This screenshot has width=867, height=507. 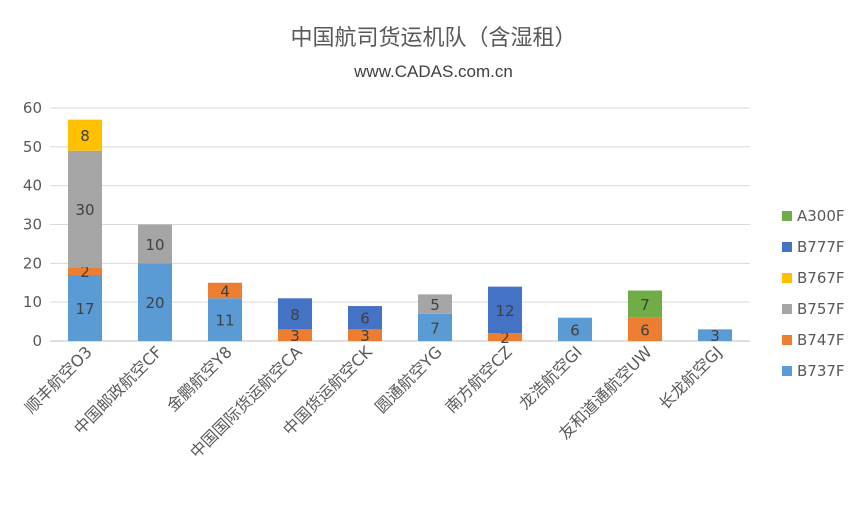 I want to click on data-label: 20, so click(x=154, y=303).